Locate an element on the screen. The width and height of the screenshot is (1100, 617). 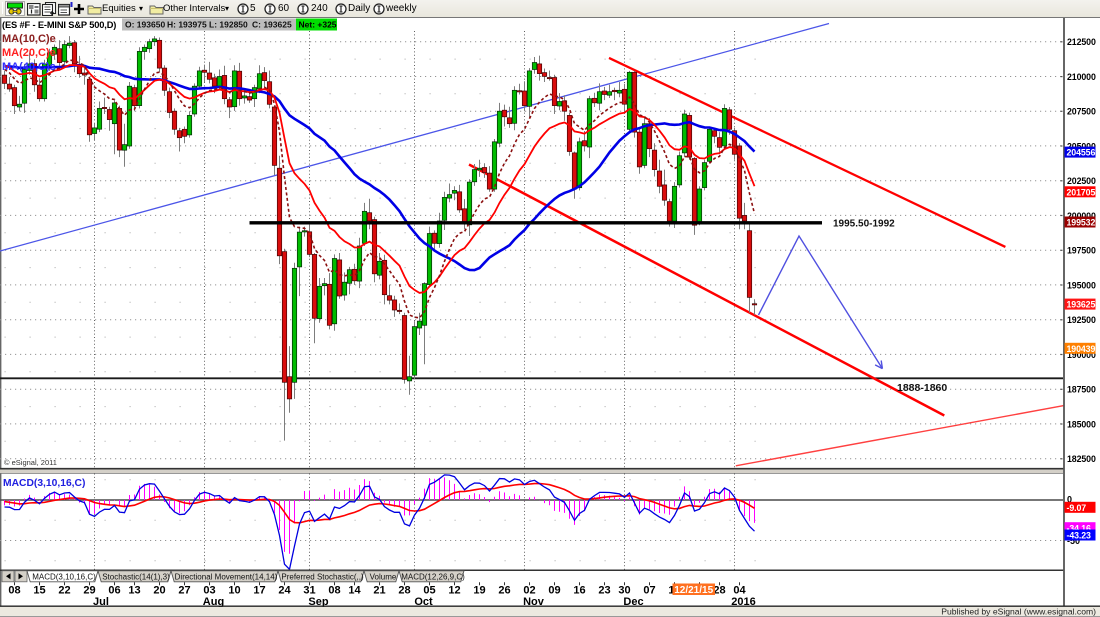
svg-text: 185000 is located at coordinates (1081, 424).